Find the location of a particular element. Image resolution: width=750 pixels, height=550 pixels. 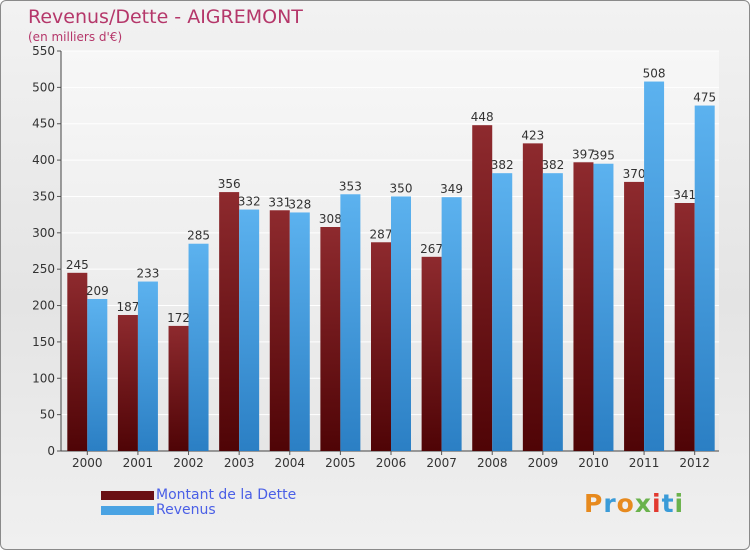

data-label-dette: 370 is located at coordinates (634, 174).